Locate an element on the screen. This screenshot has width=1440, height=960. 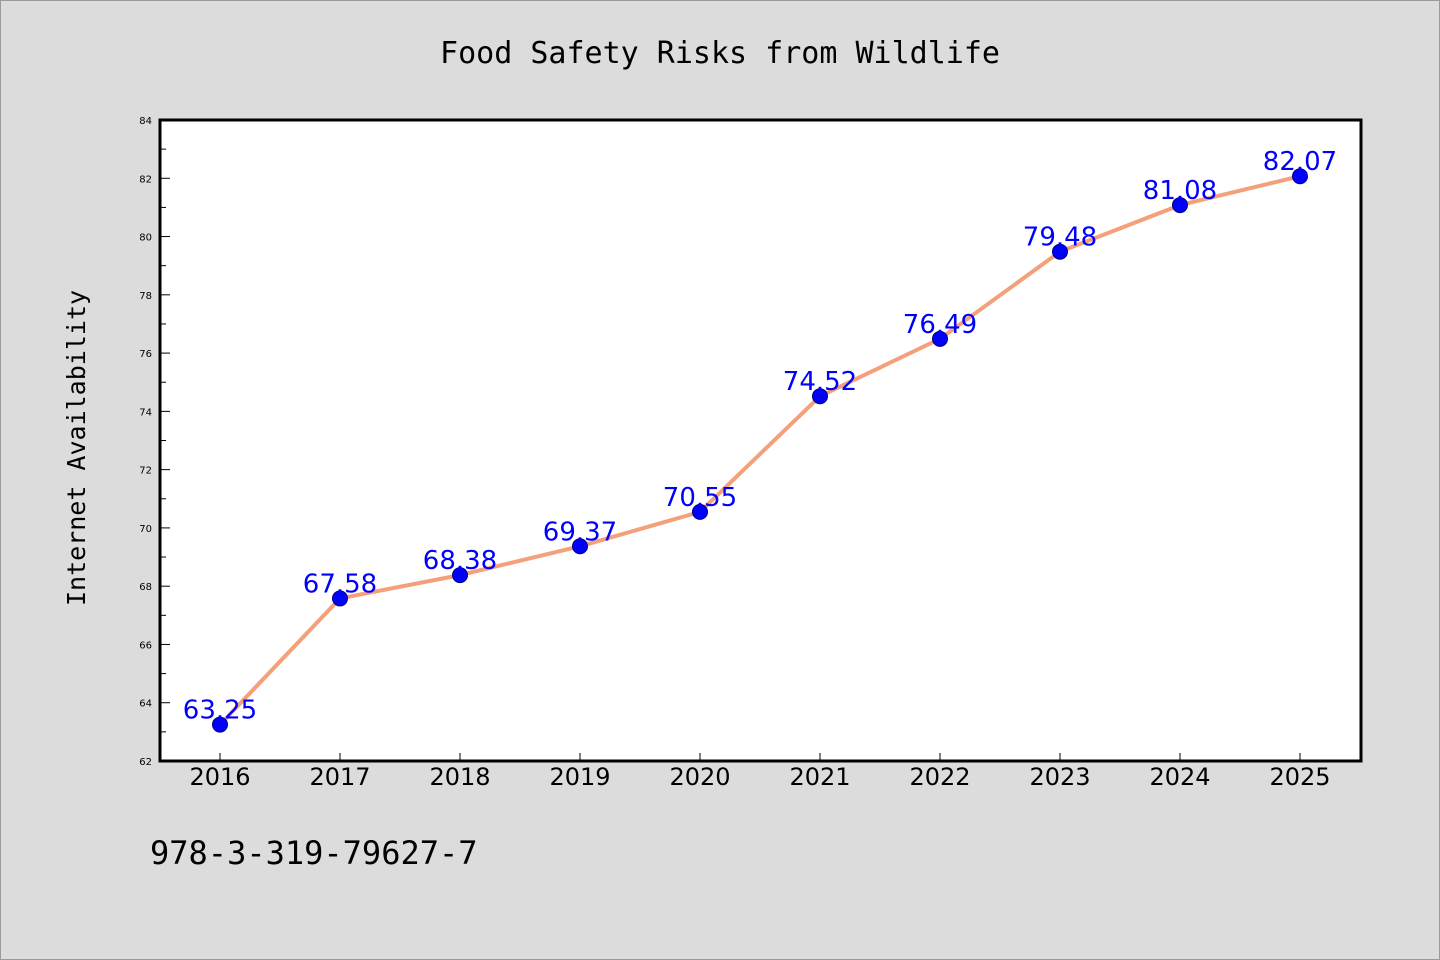
y-tick-label: 72 is located at coordinates (145, 471).